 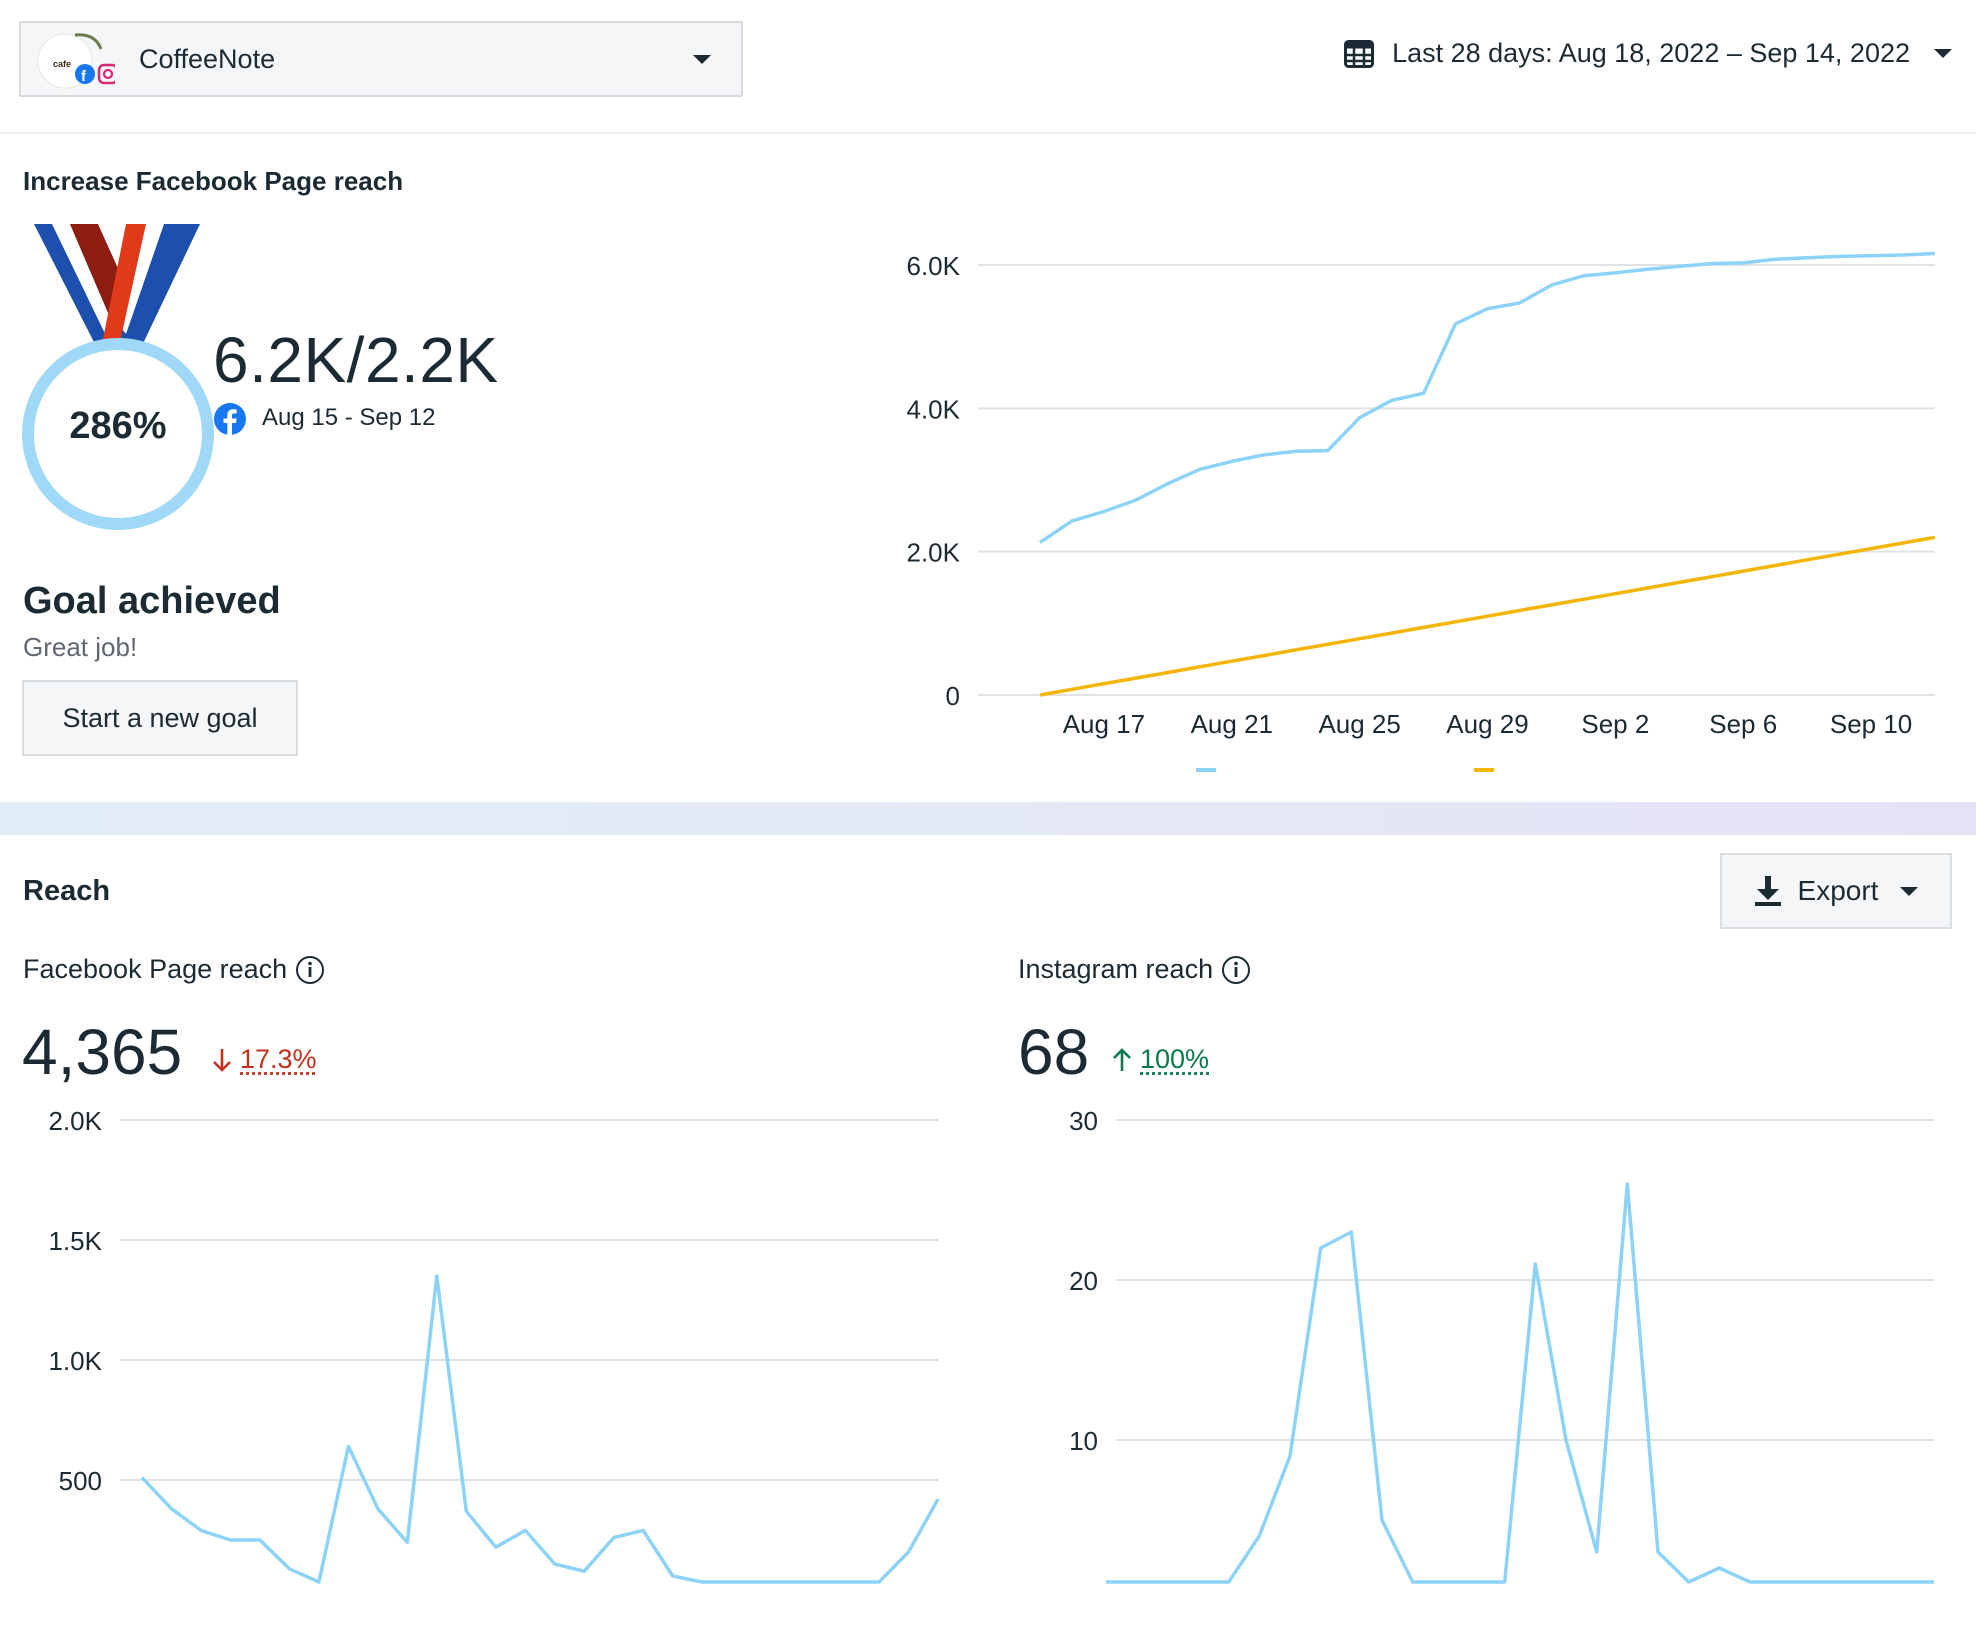 I want to click on y-tick-label: 10, so click(x=1083, y=1441).